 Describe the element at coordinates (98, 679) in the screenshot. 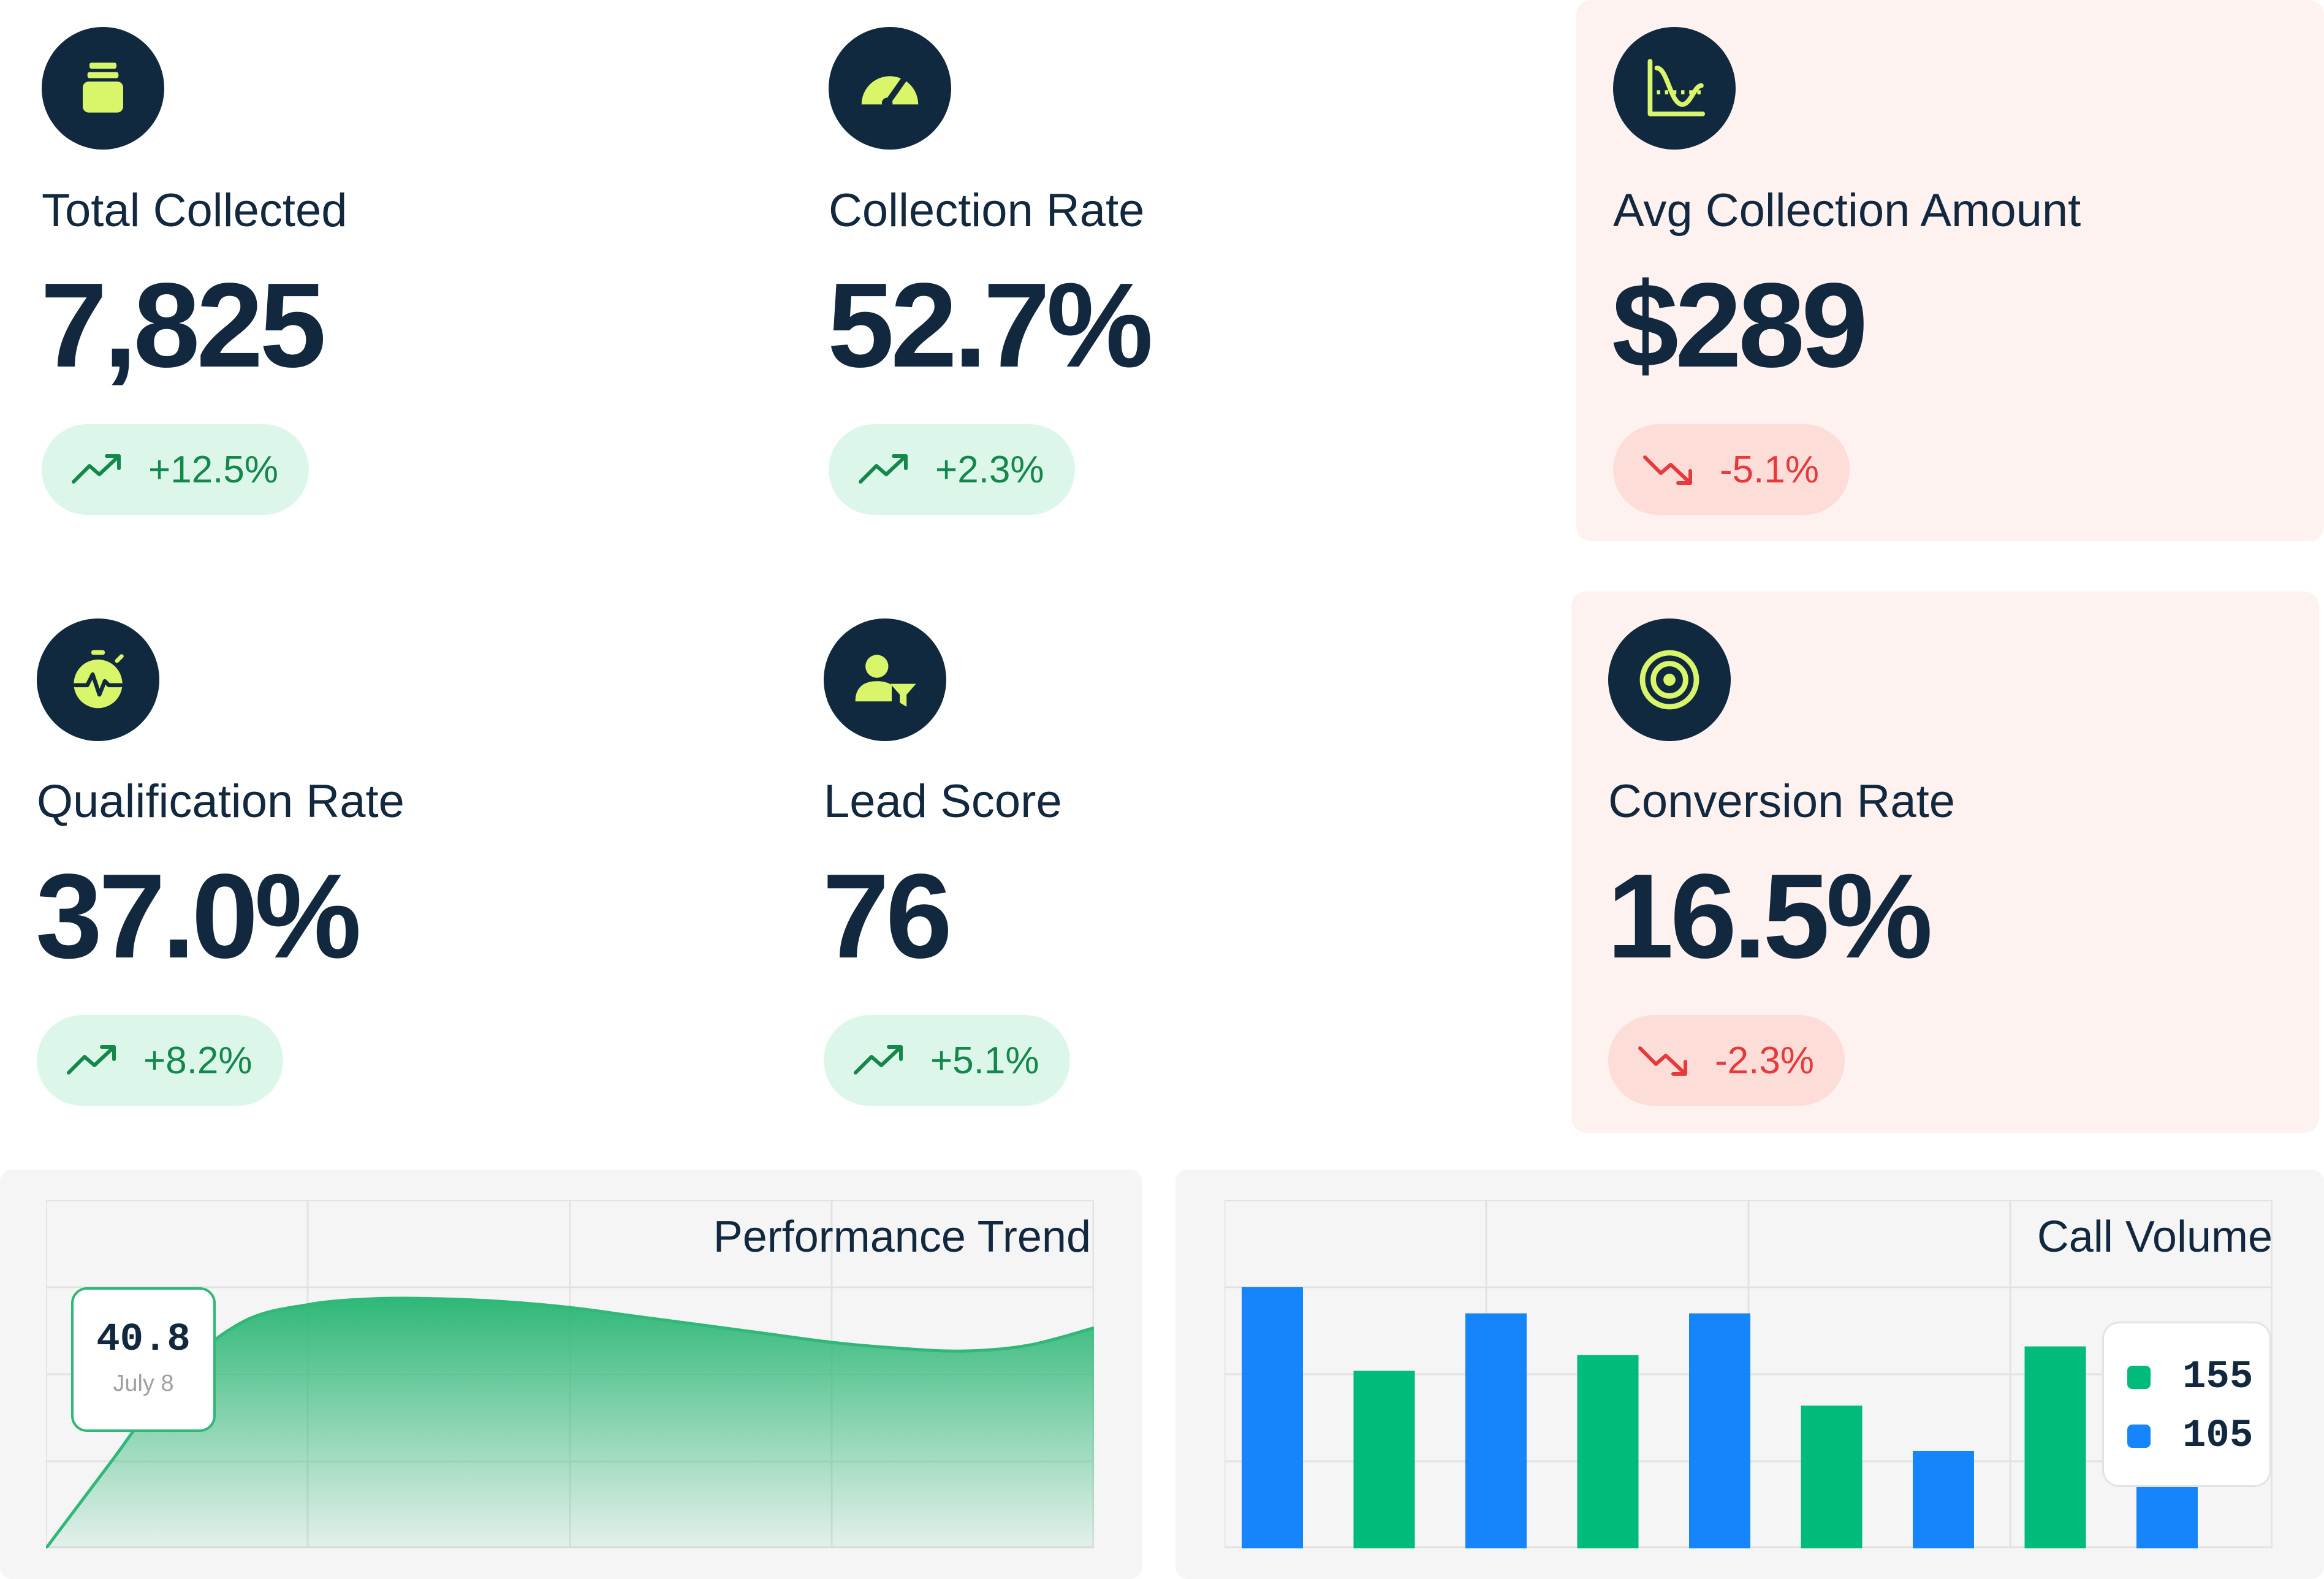

I see `stopwatch-pulse-icon` at that location.